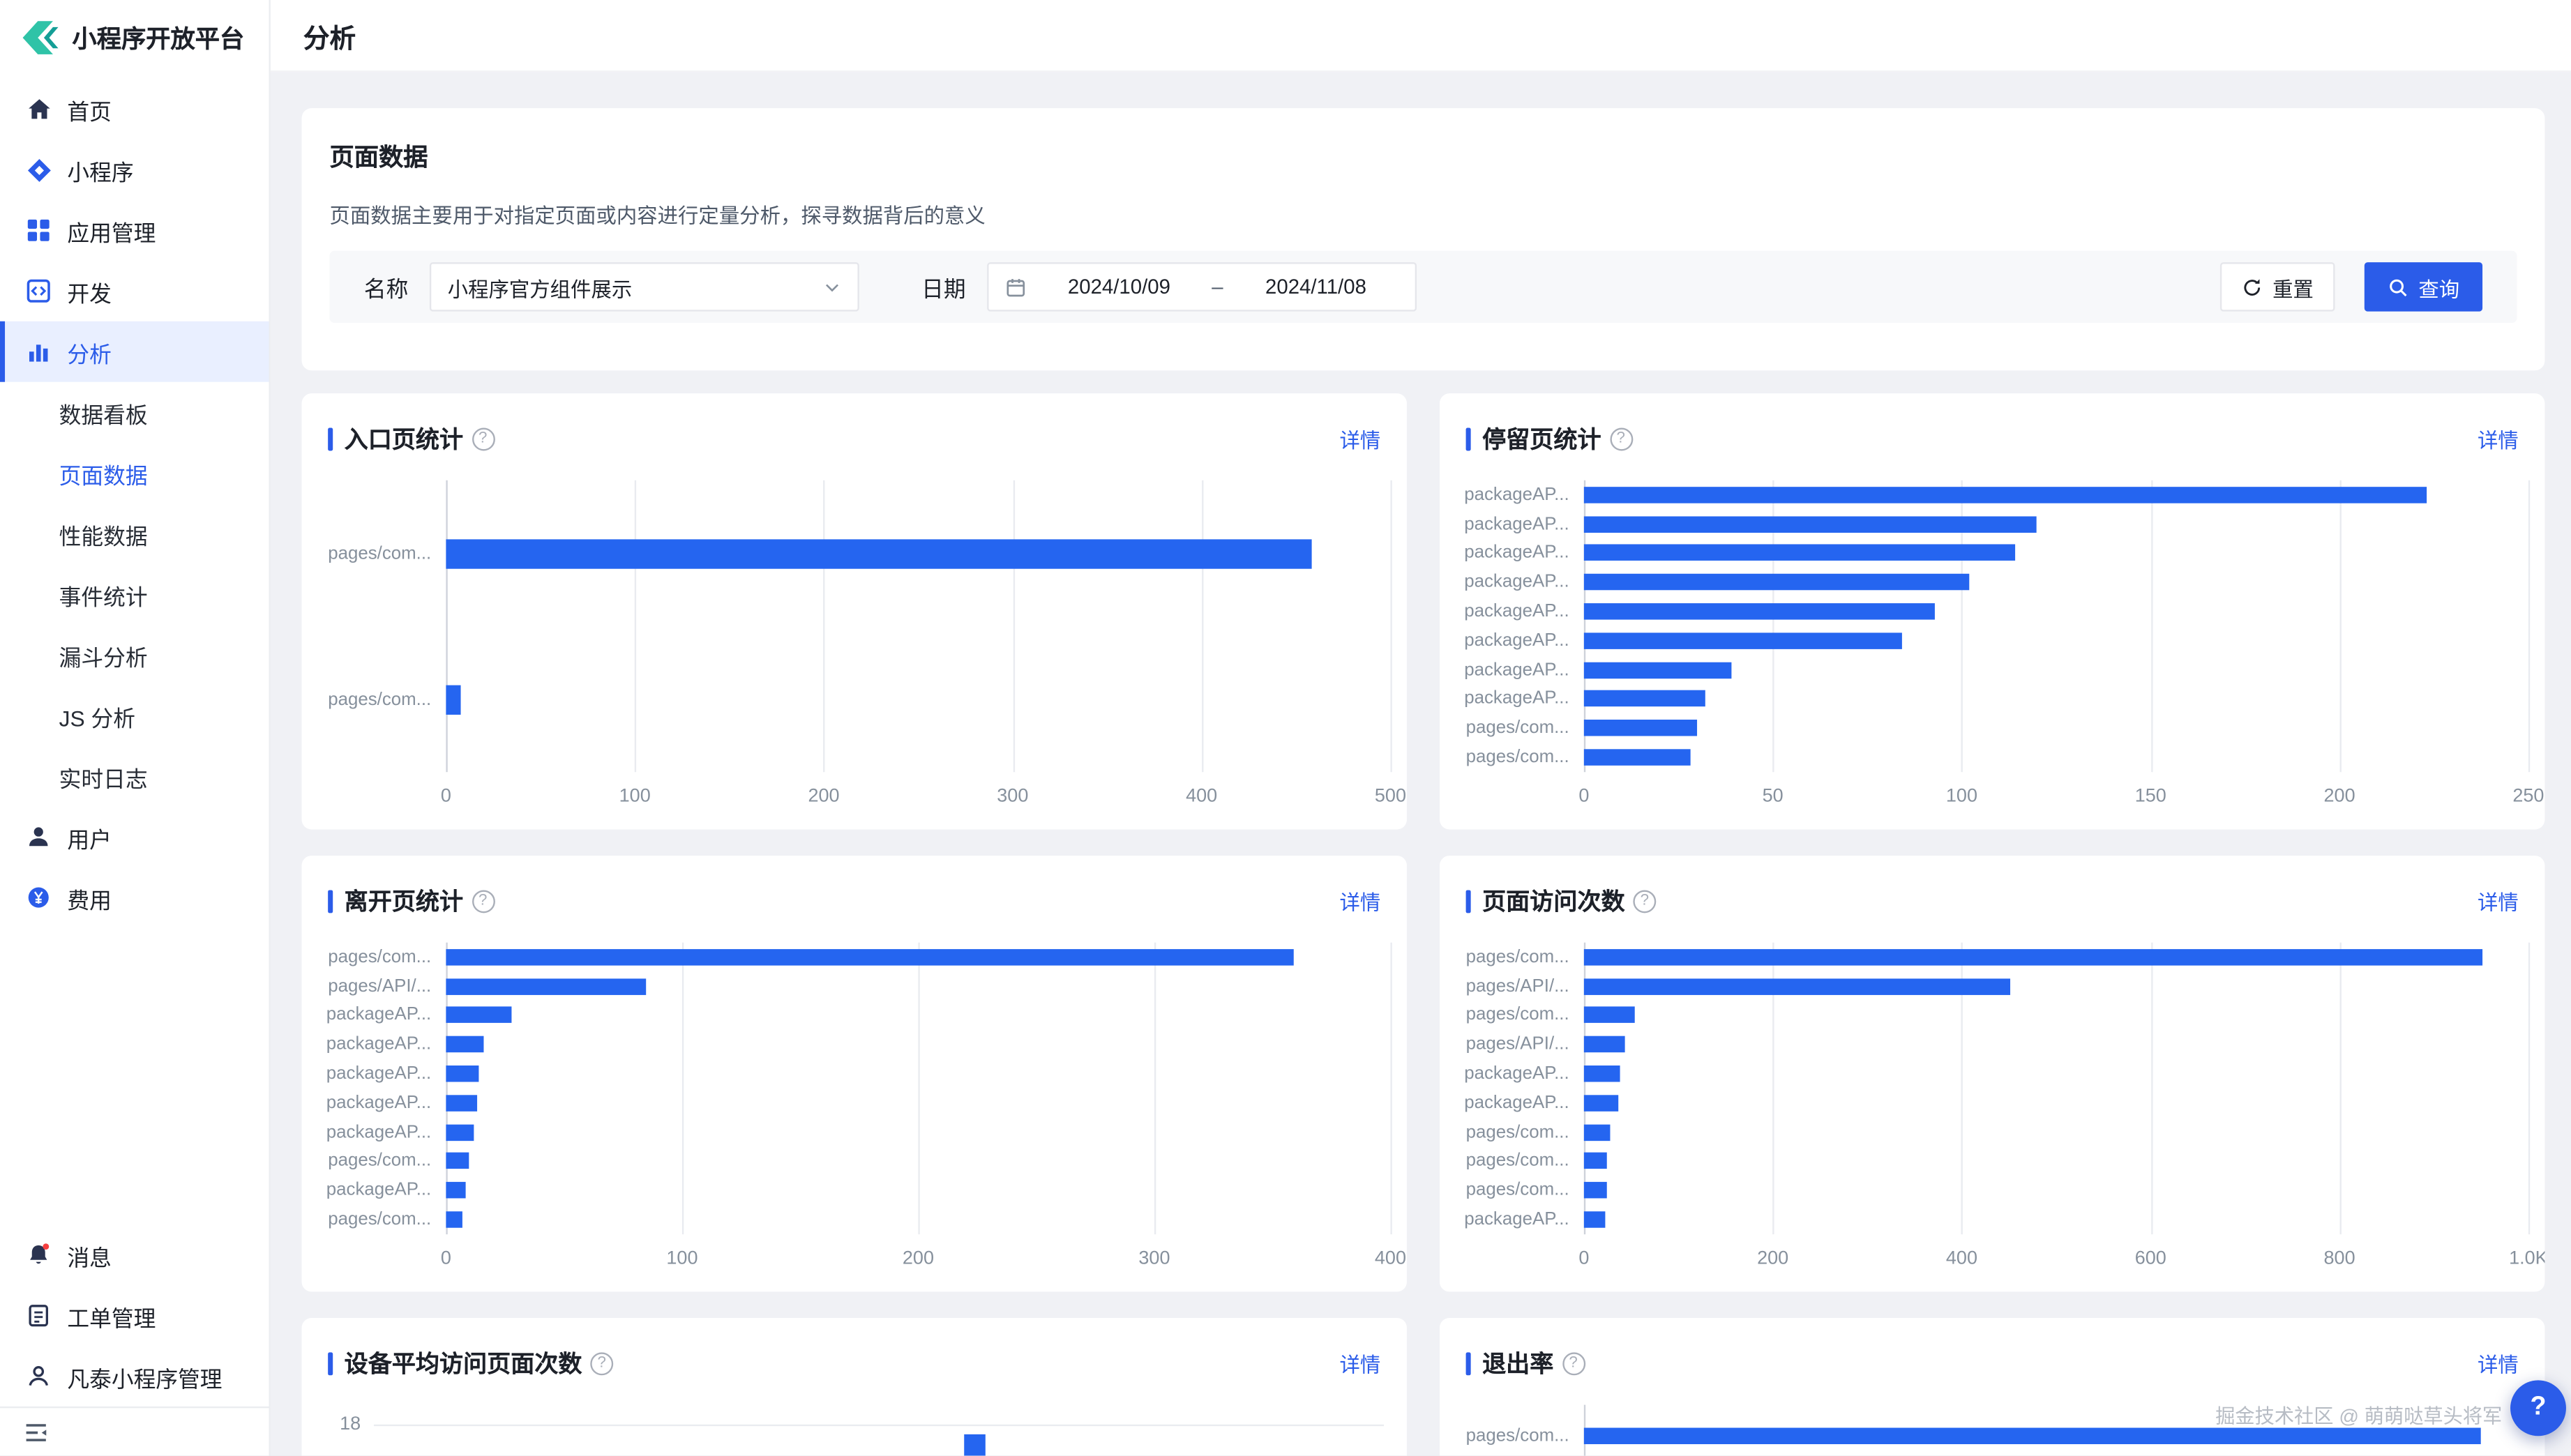 The image size is (2571, 1456). Describe the element at coordinates (104, 536) in the screenshot. I see `sidebar-subitem-label: 性能数据` at that location.